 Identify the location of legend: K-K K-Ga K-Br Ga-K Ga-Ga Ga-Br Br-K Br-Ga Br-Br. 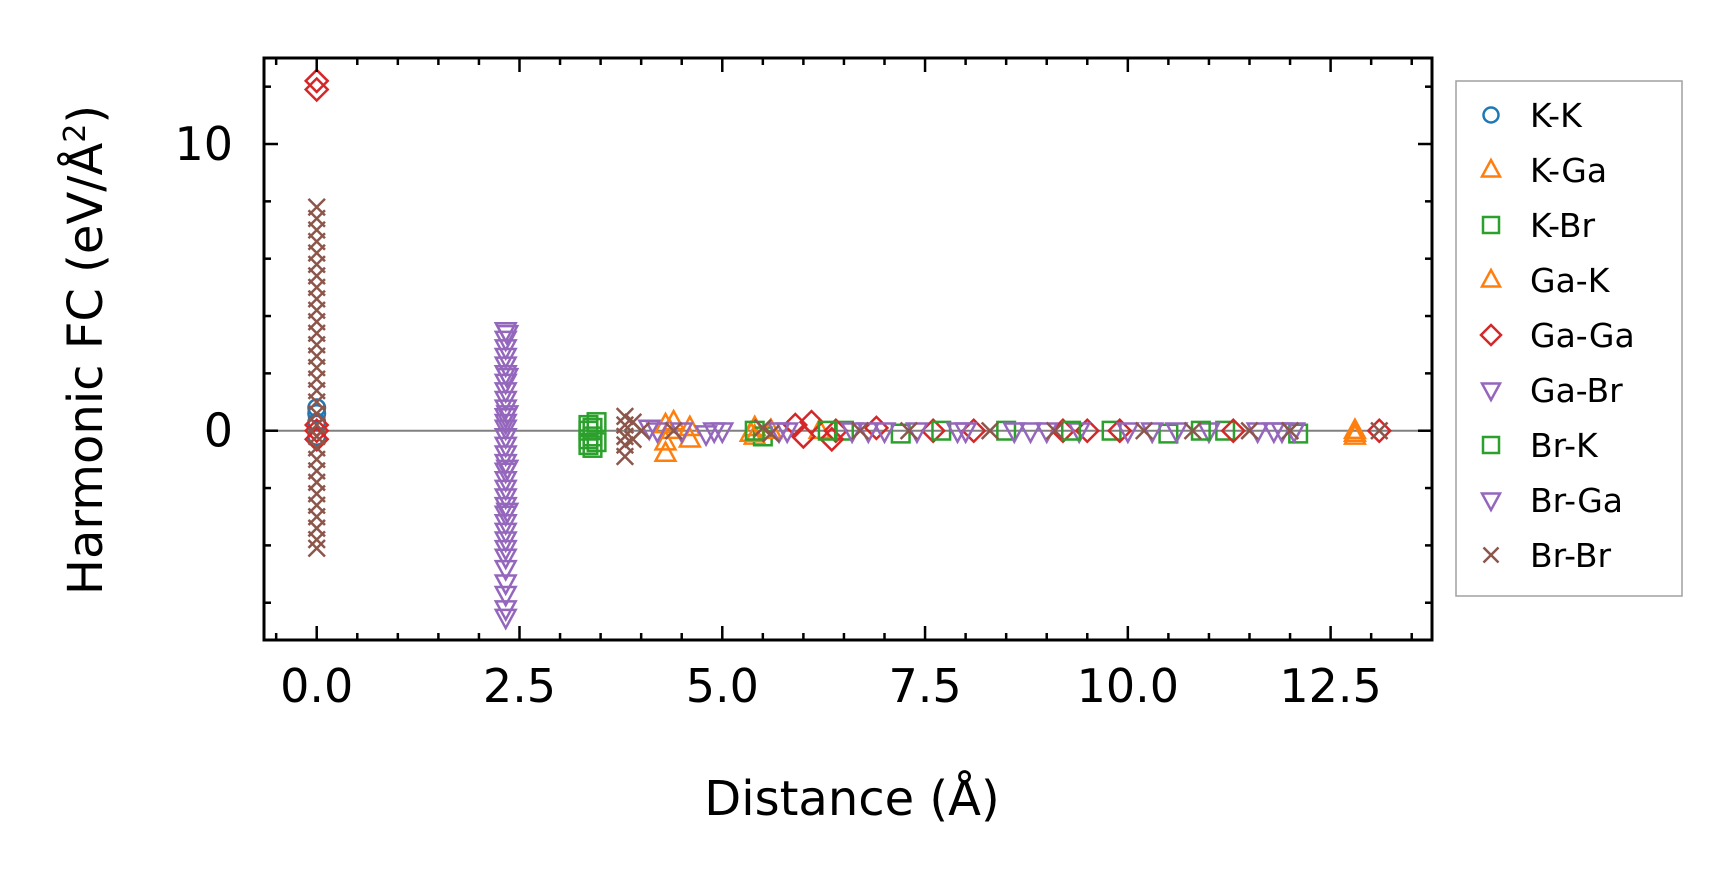
(1569, 338).